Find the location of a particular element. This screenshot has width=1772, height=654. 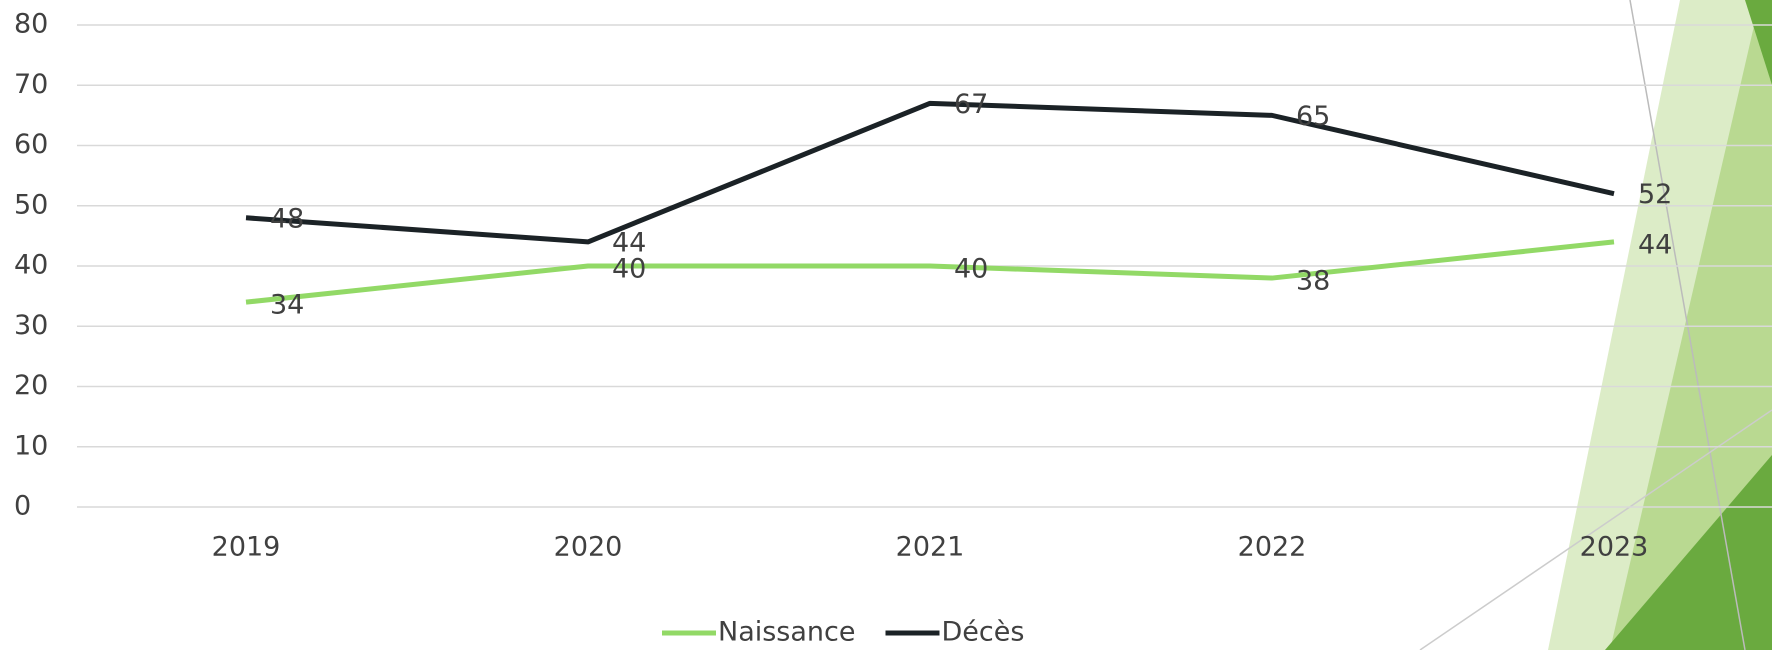

y-tick-label: 0 is located at coordinates (22, 506).